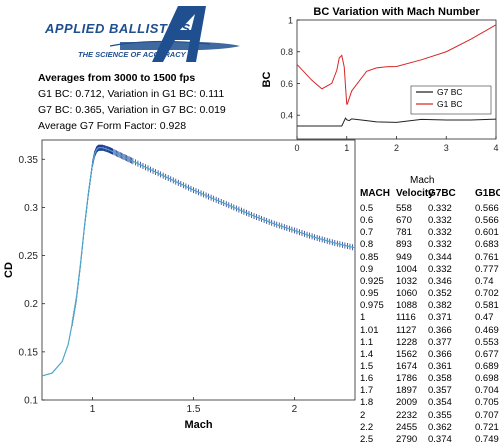 The width and height of the screenshot is (500, 446). I want to click on table-cell: 0.371, so click(440, 318).